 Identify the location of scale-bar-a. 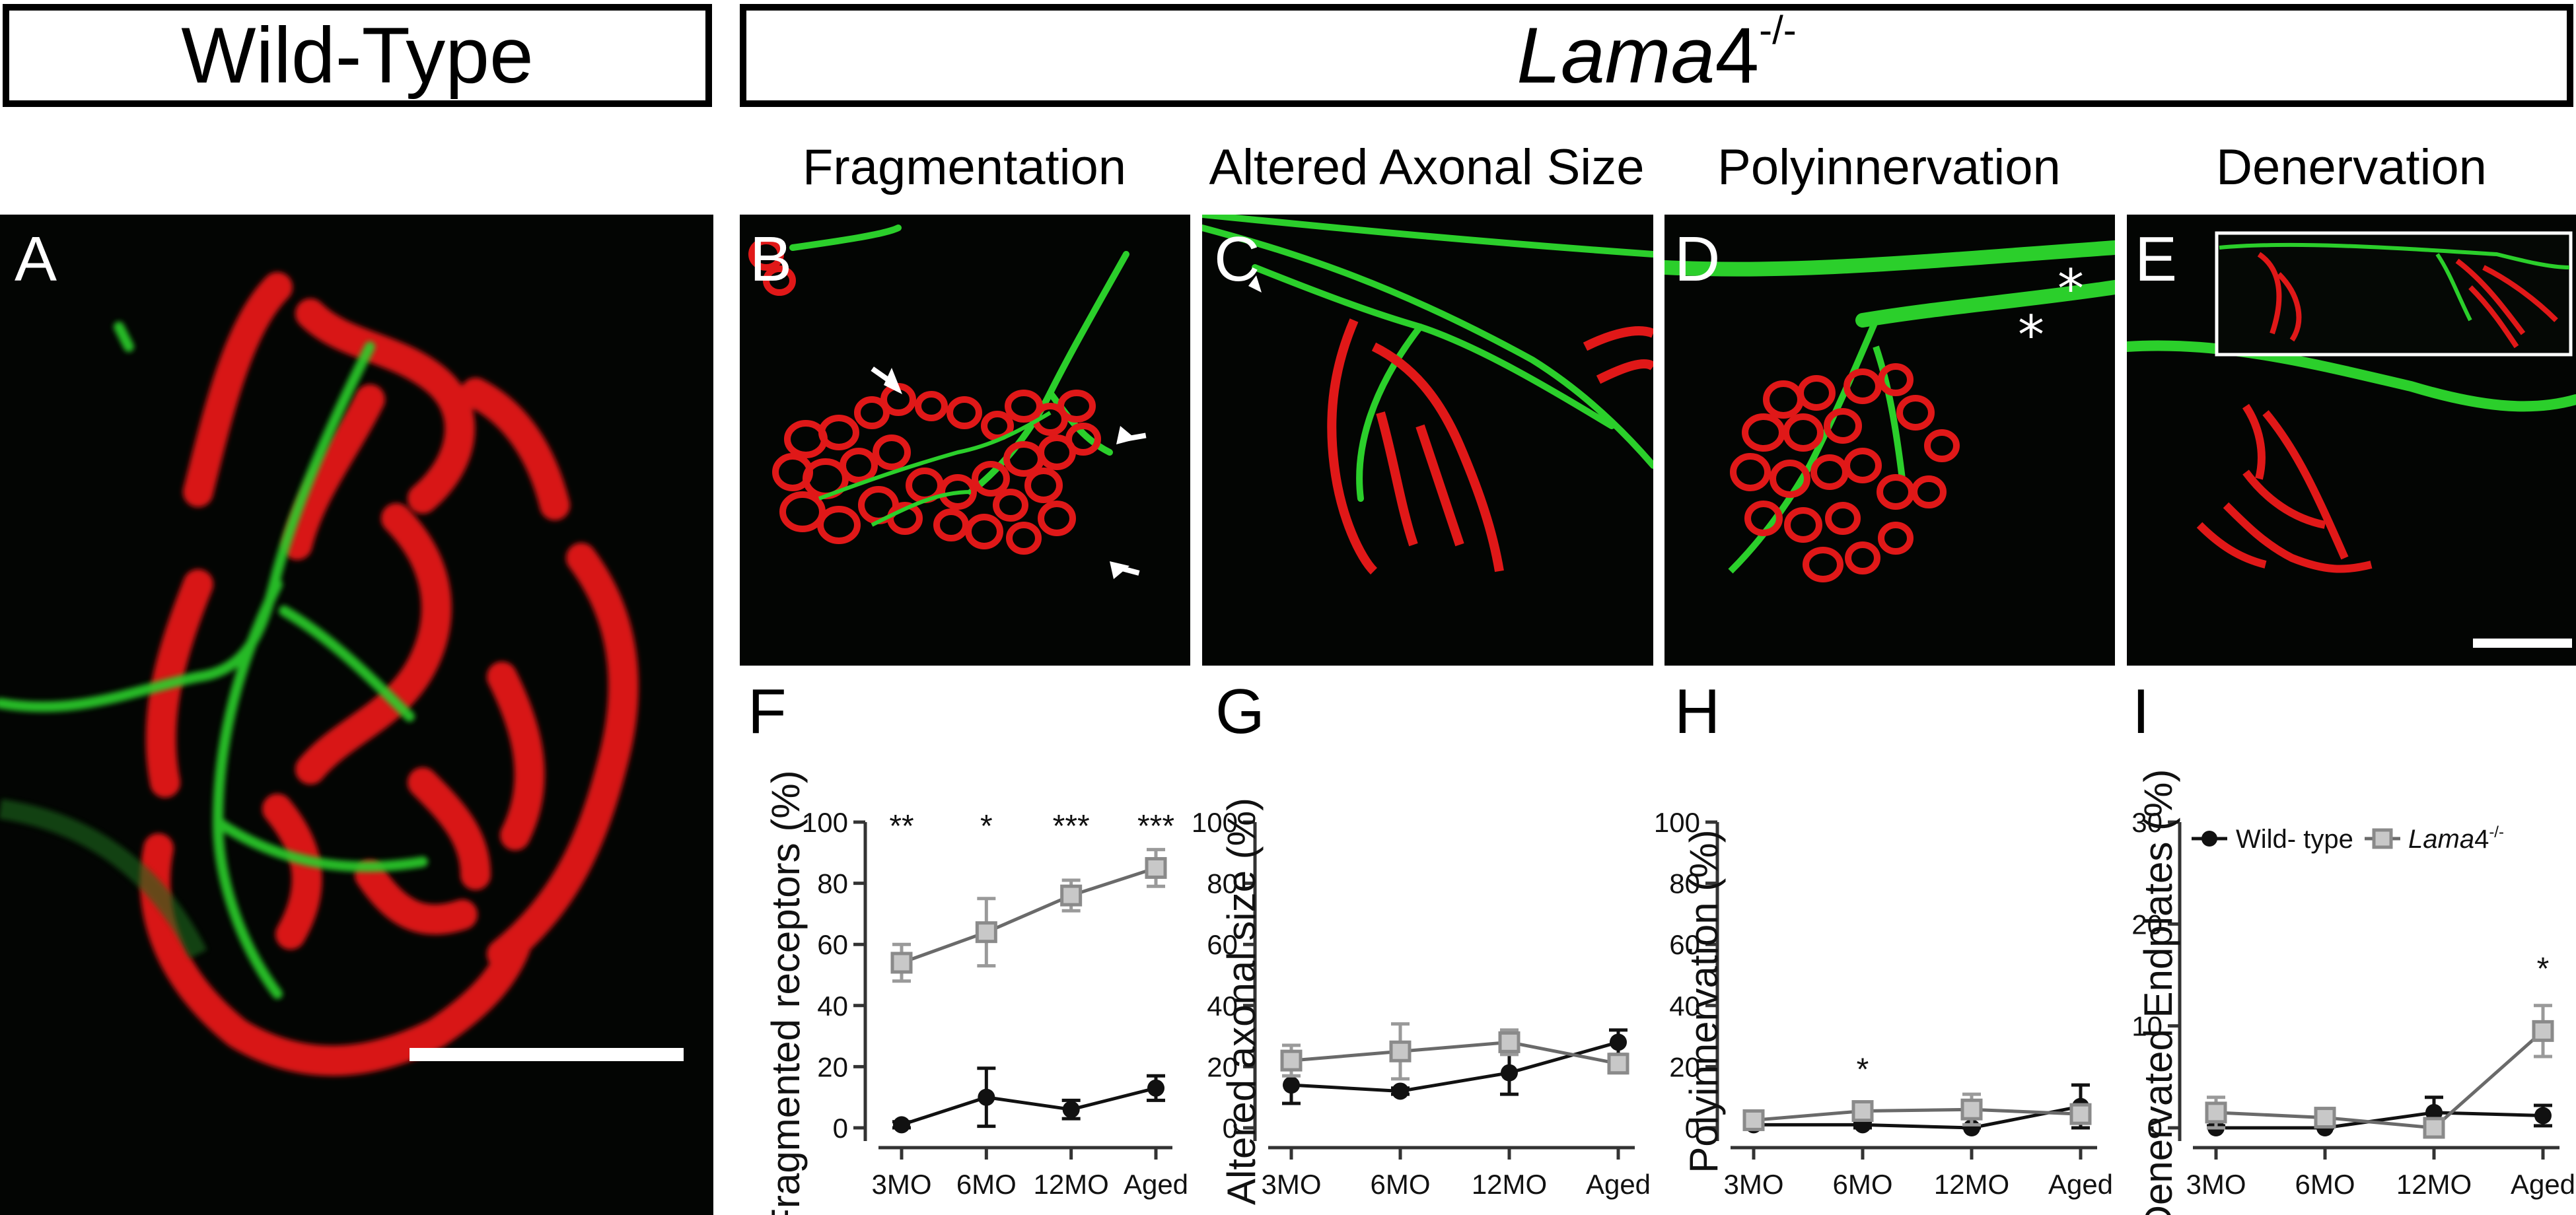
(547, 1054).